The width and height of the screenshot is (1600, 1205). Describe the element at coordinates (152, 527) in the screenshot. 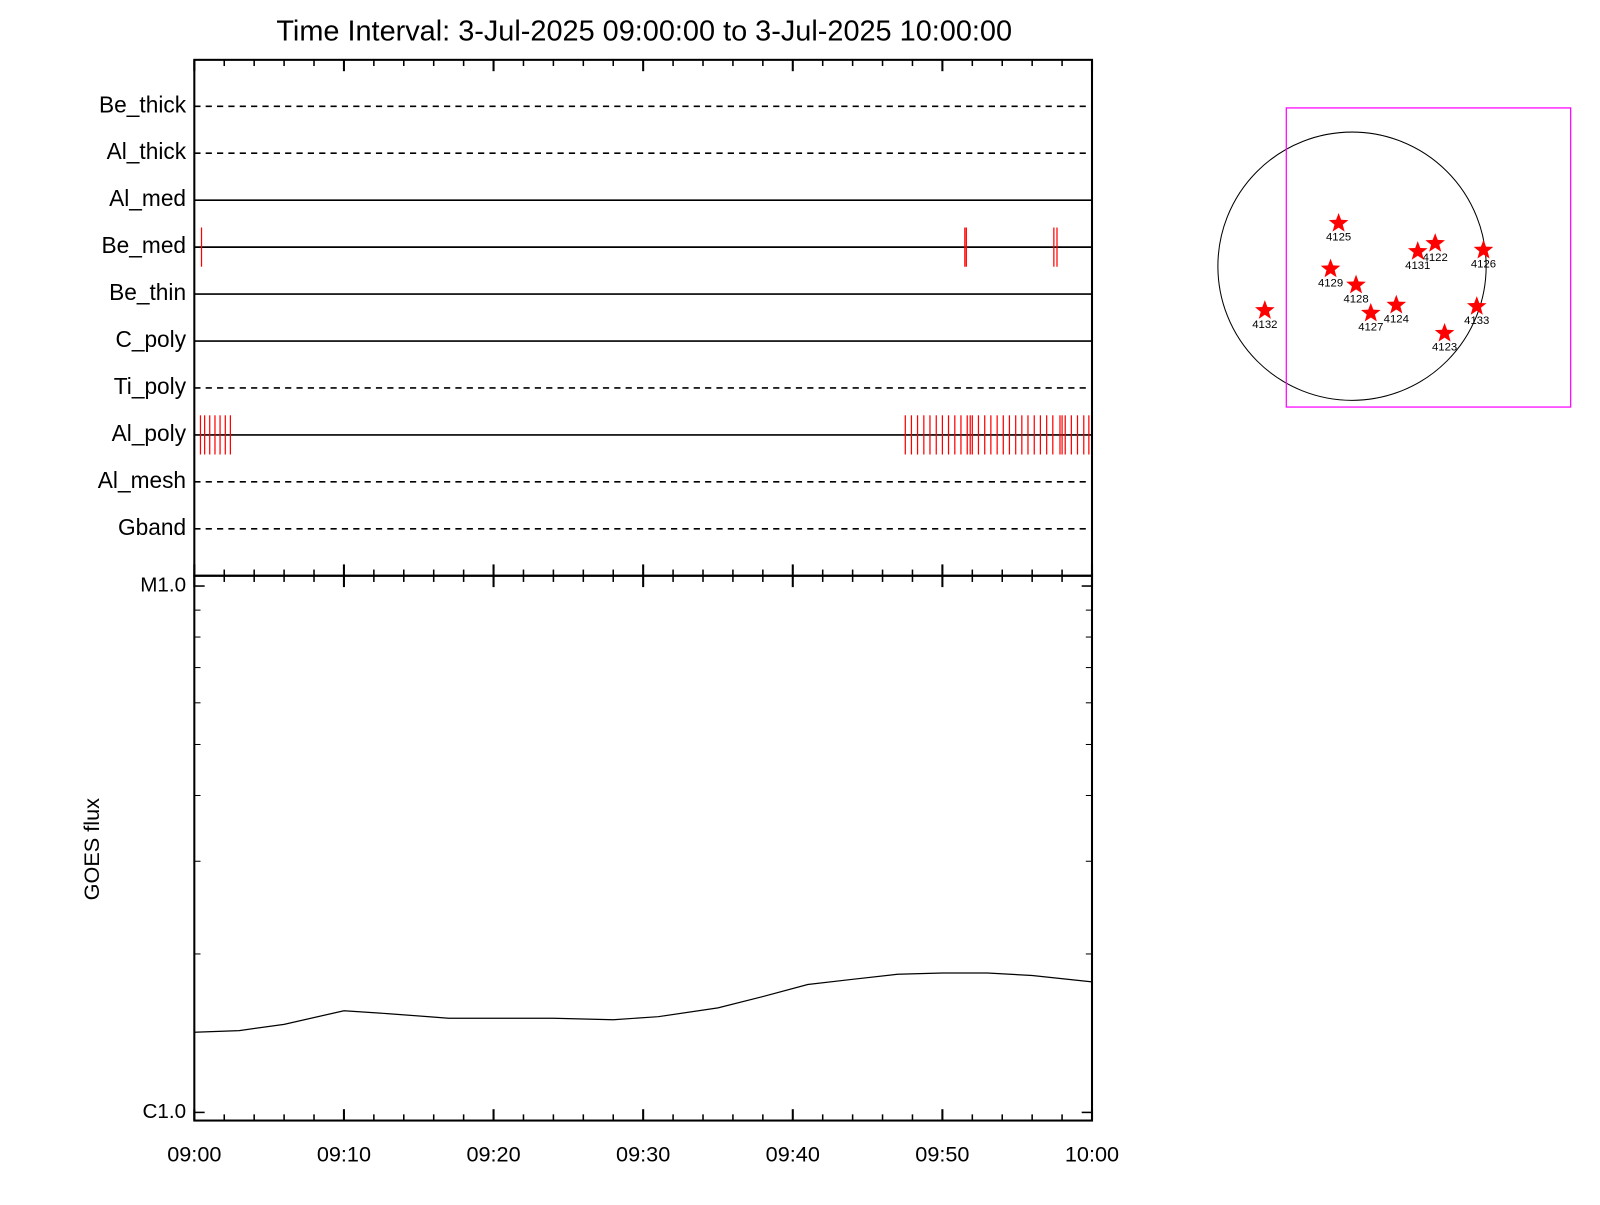

I see `row-label: Gband` at that location.